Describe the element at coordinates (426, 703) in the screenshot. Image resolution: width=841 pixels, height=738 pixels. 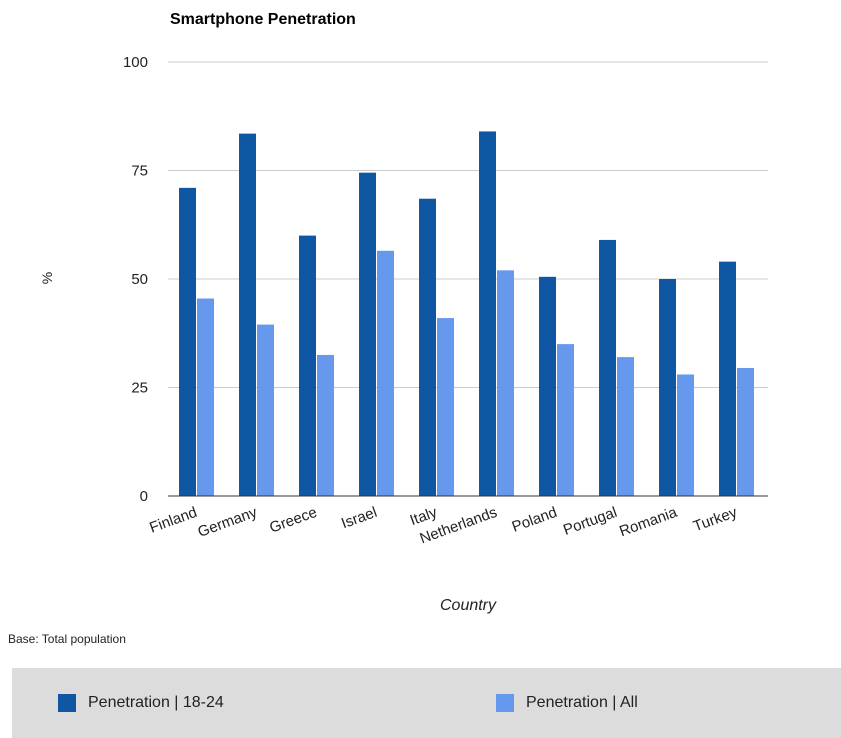
I see `legend: Penetration | 18-24 Penetration | All` at that location.